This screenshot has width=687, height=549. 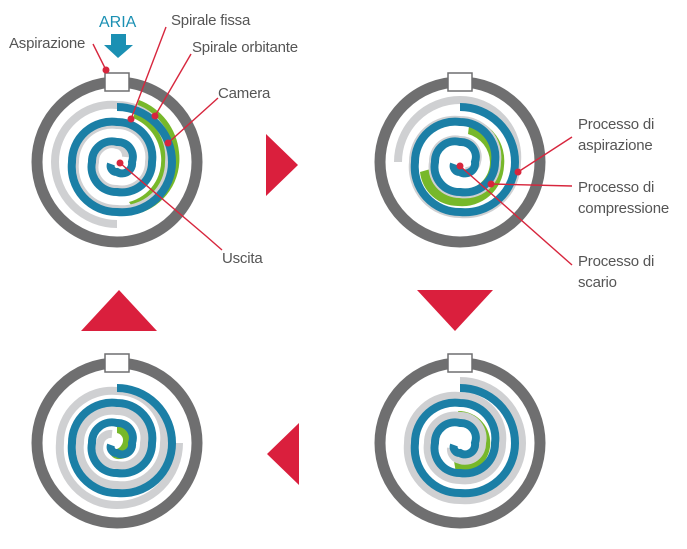 I want to click on arrow-right-icon, so click(x=282, y=165).